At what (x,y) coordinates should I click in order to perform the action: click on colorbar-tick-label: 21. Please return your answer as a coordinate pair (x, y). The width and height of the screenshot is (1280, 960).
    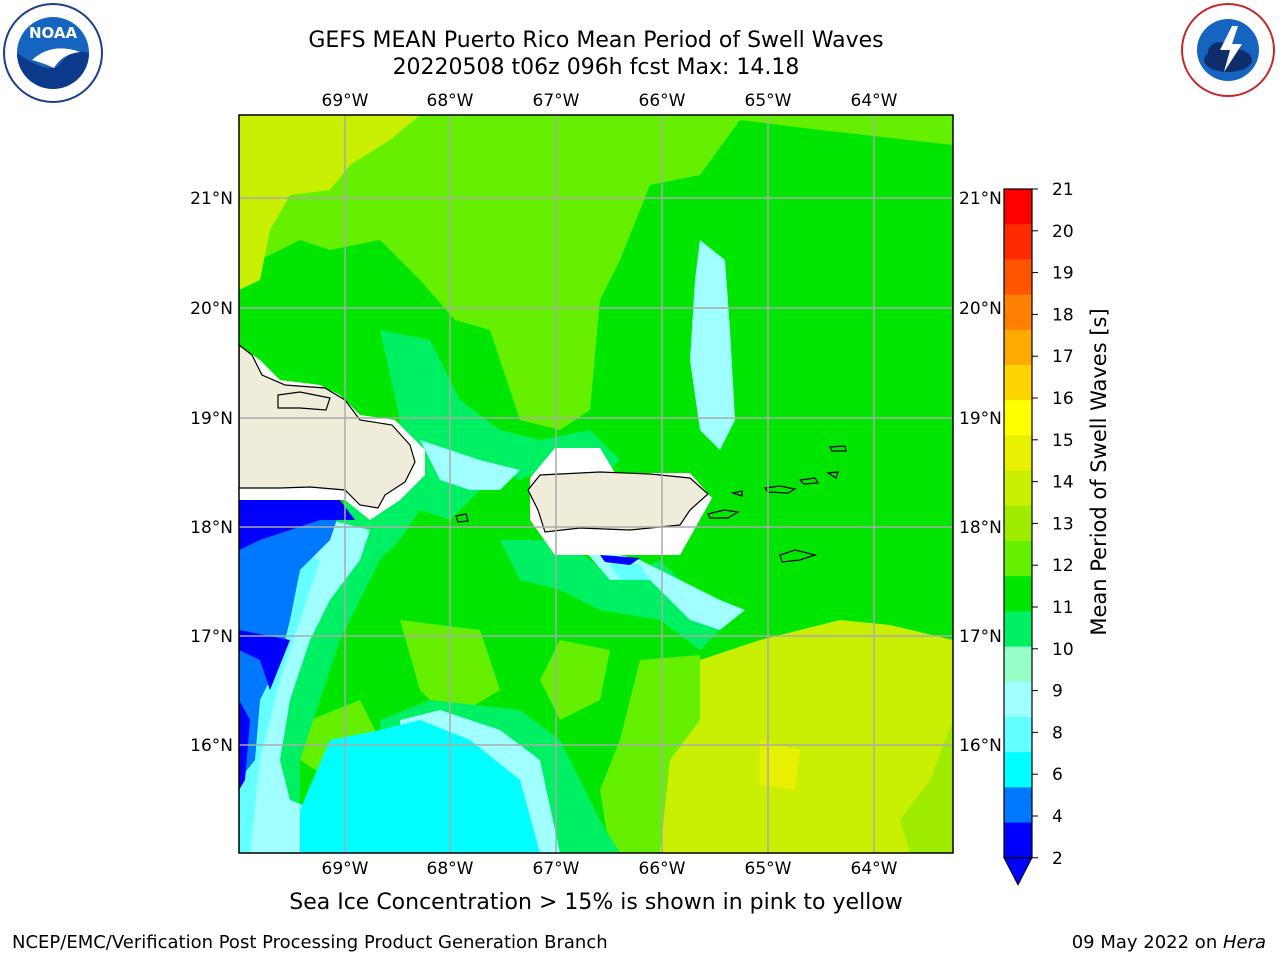
    Looking at the image, I should click on (1063, 190).